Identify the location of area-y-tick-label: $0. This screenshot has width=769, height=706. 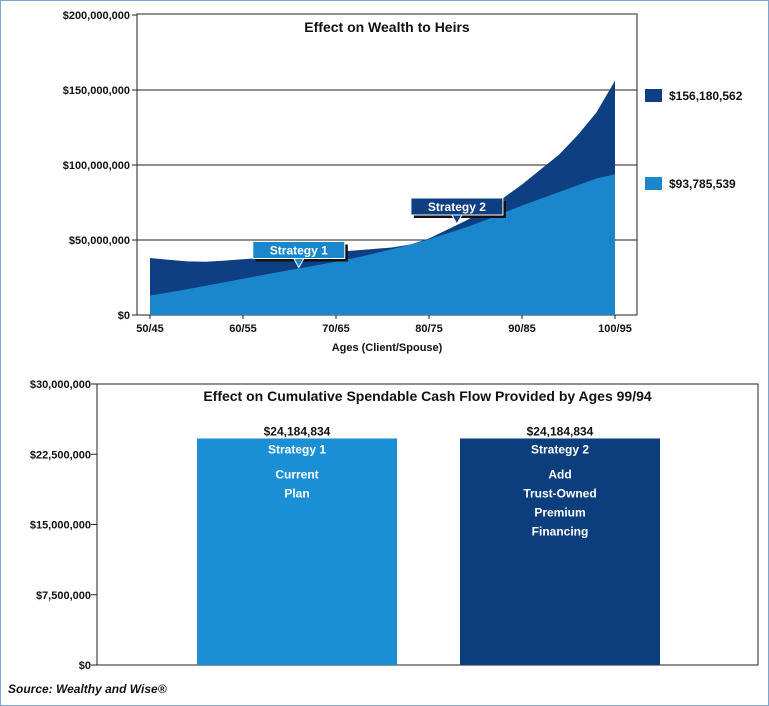
(124, 316).